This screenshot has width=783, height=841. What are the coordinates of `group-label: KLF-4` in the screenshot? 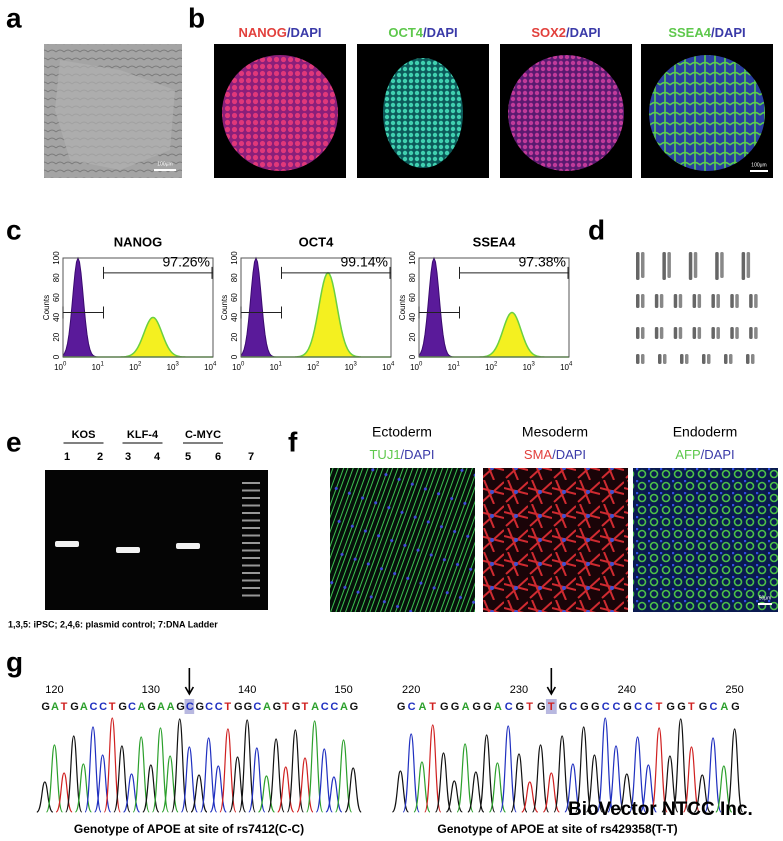 It's located at (143, 435).